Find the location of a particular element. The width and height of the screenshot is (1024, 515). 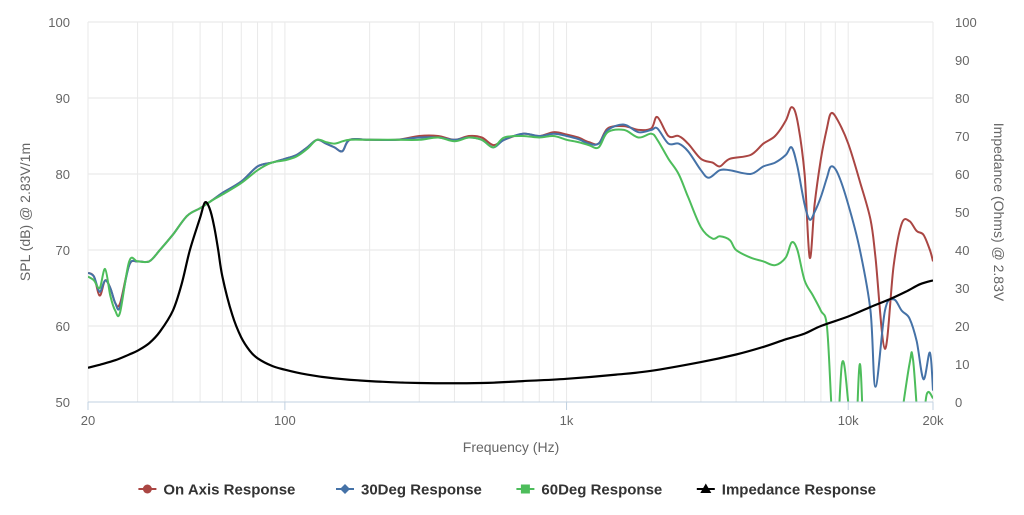

left-tick-label: 70 is located at coordinates (63, 250).